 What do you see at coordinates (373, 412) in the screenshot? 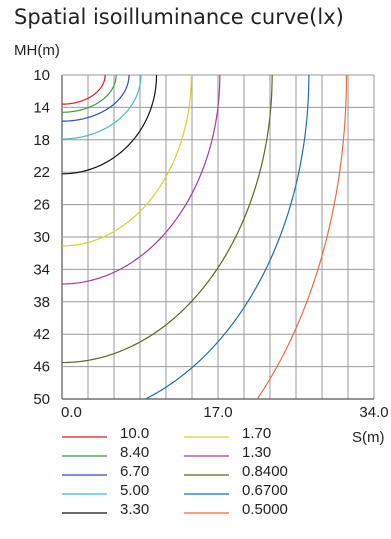
I see `x-tick-label: 34.0` at bounding box center [373, 412].